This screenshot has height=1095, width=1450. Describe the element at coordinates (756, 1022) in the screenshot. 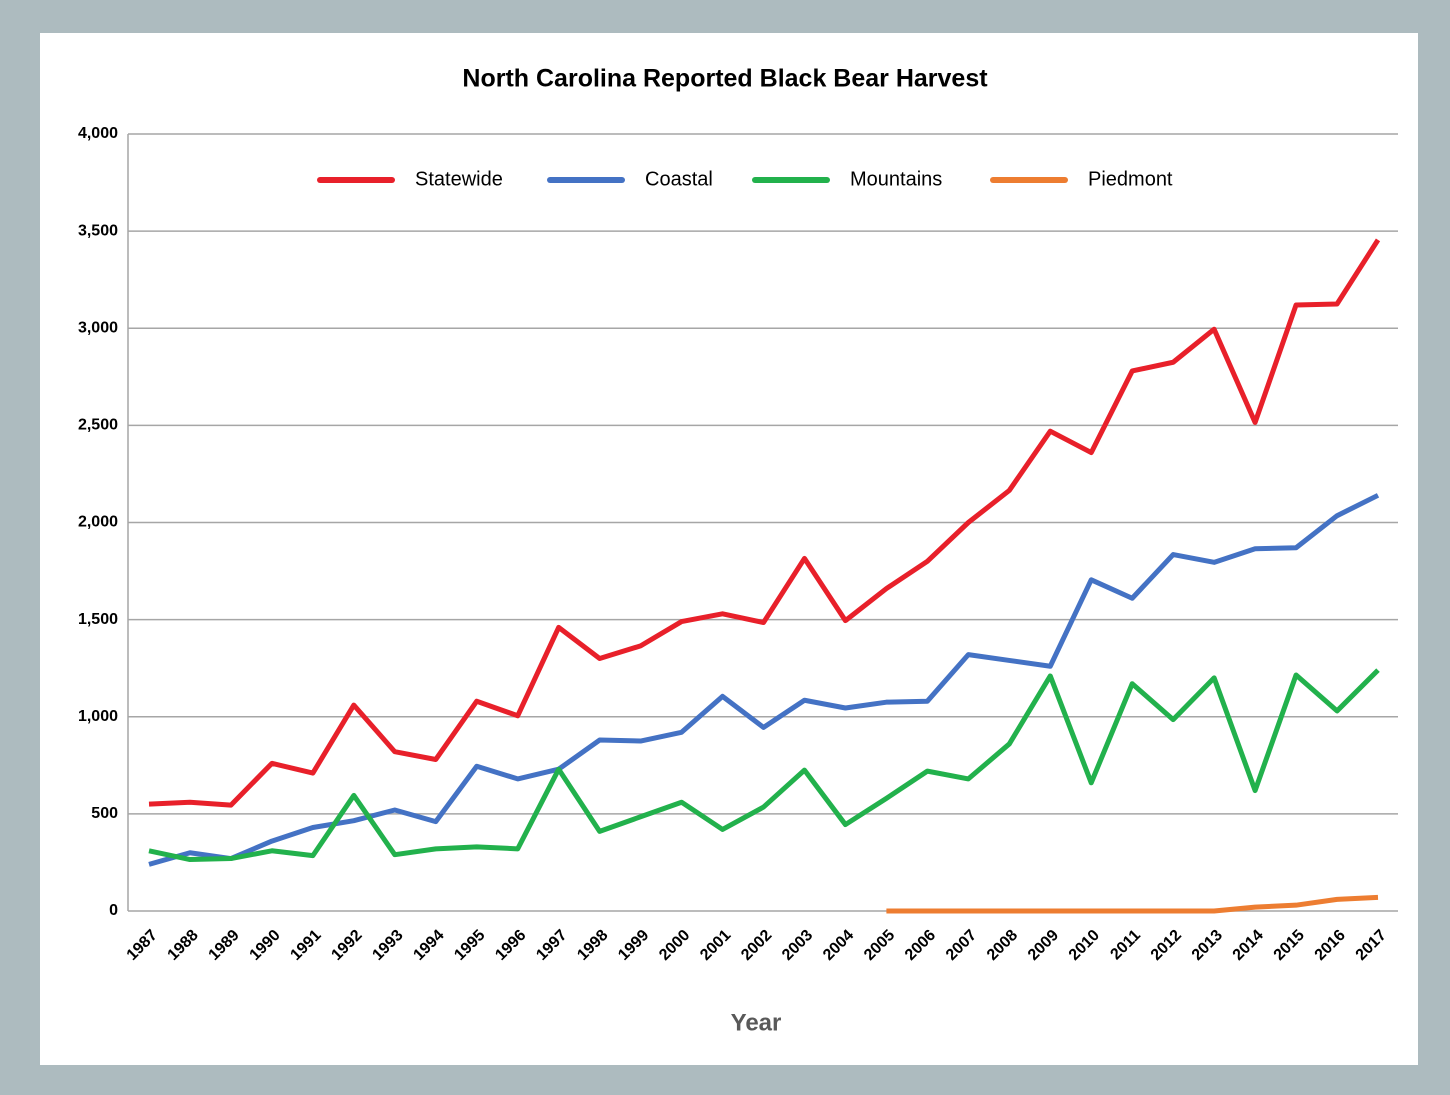

I see `x-axis-label: Year` at that location.